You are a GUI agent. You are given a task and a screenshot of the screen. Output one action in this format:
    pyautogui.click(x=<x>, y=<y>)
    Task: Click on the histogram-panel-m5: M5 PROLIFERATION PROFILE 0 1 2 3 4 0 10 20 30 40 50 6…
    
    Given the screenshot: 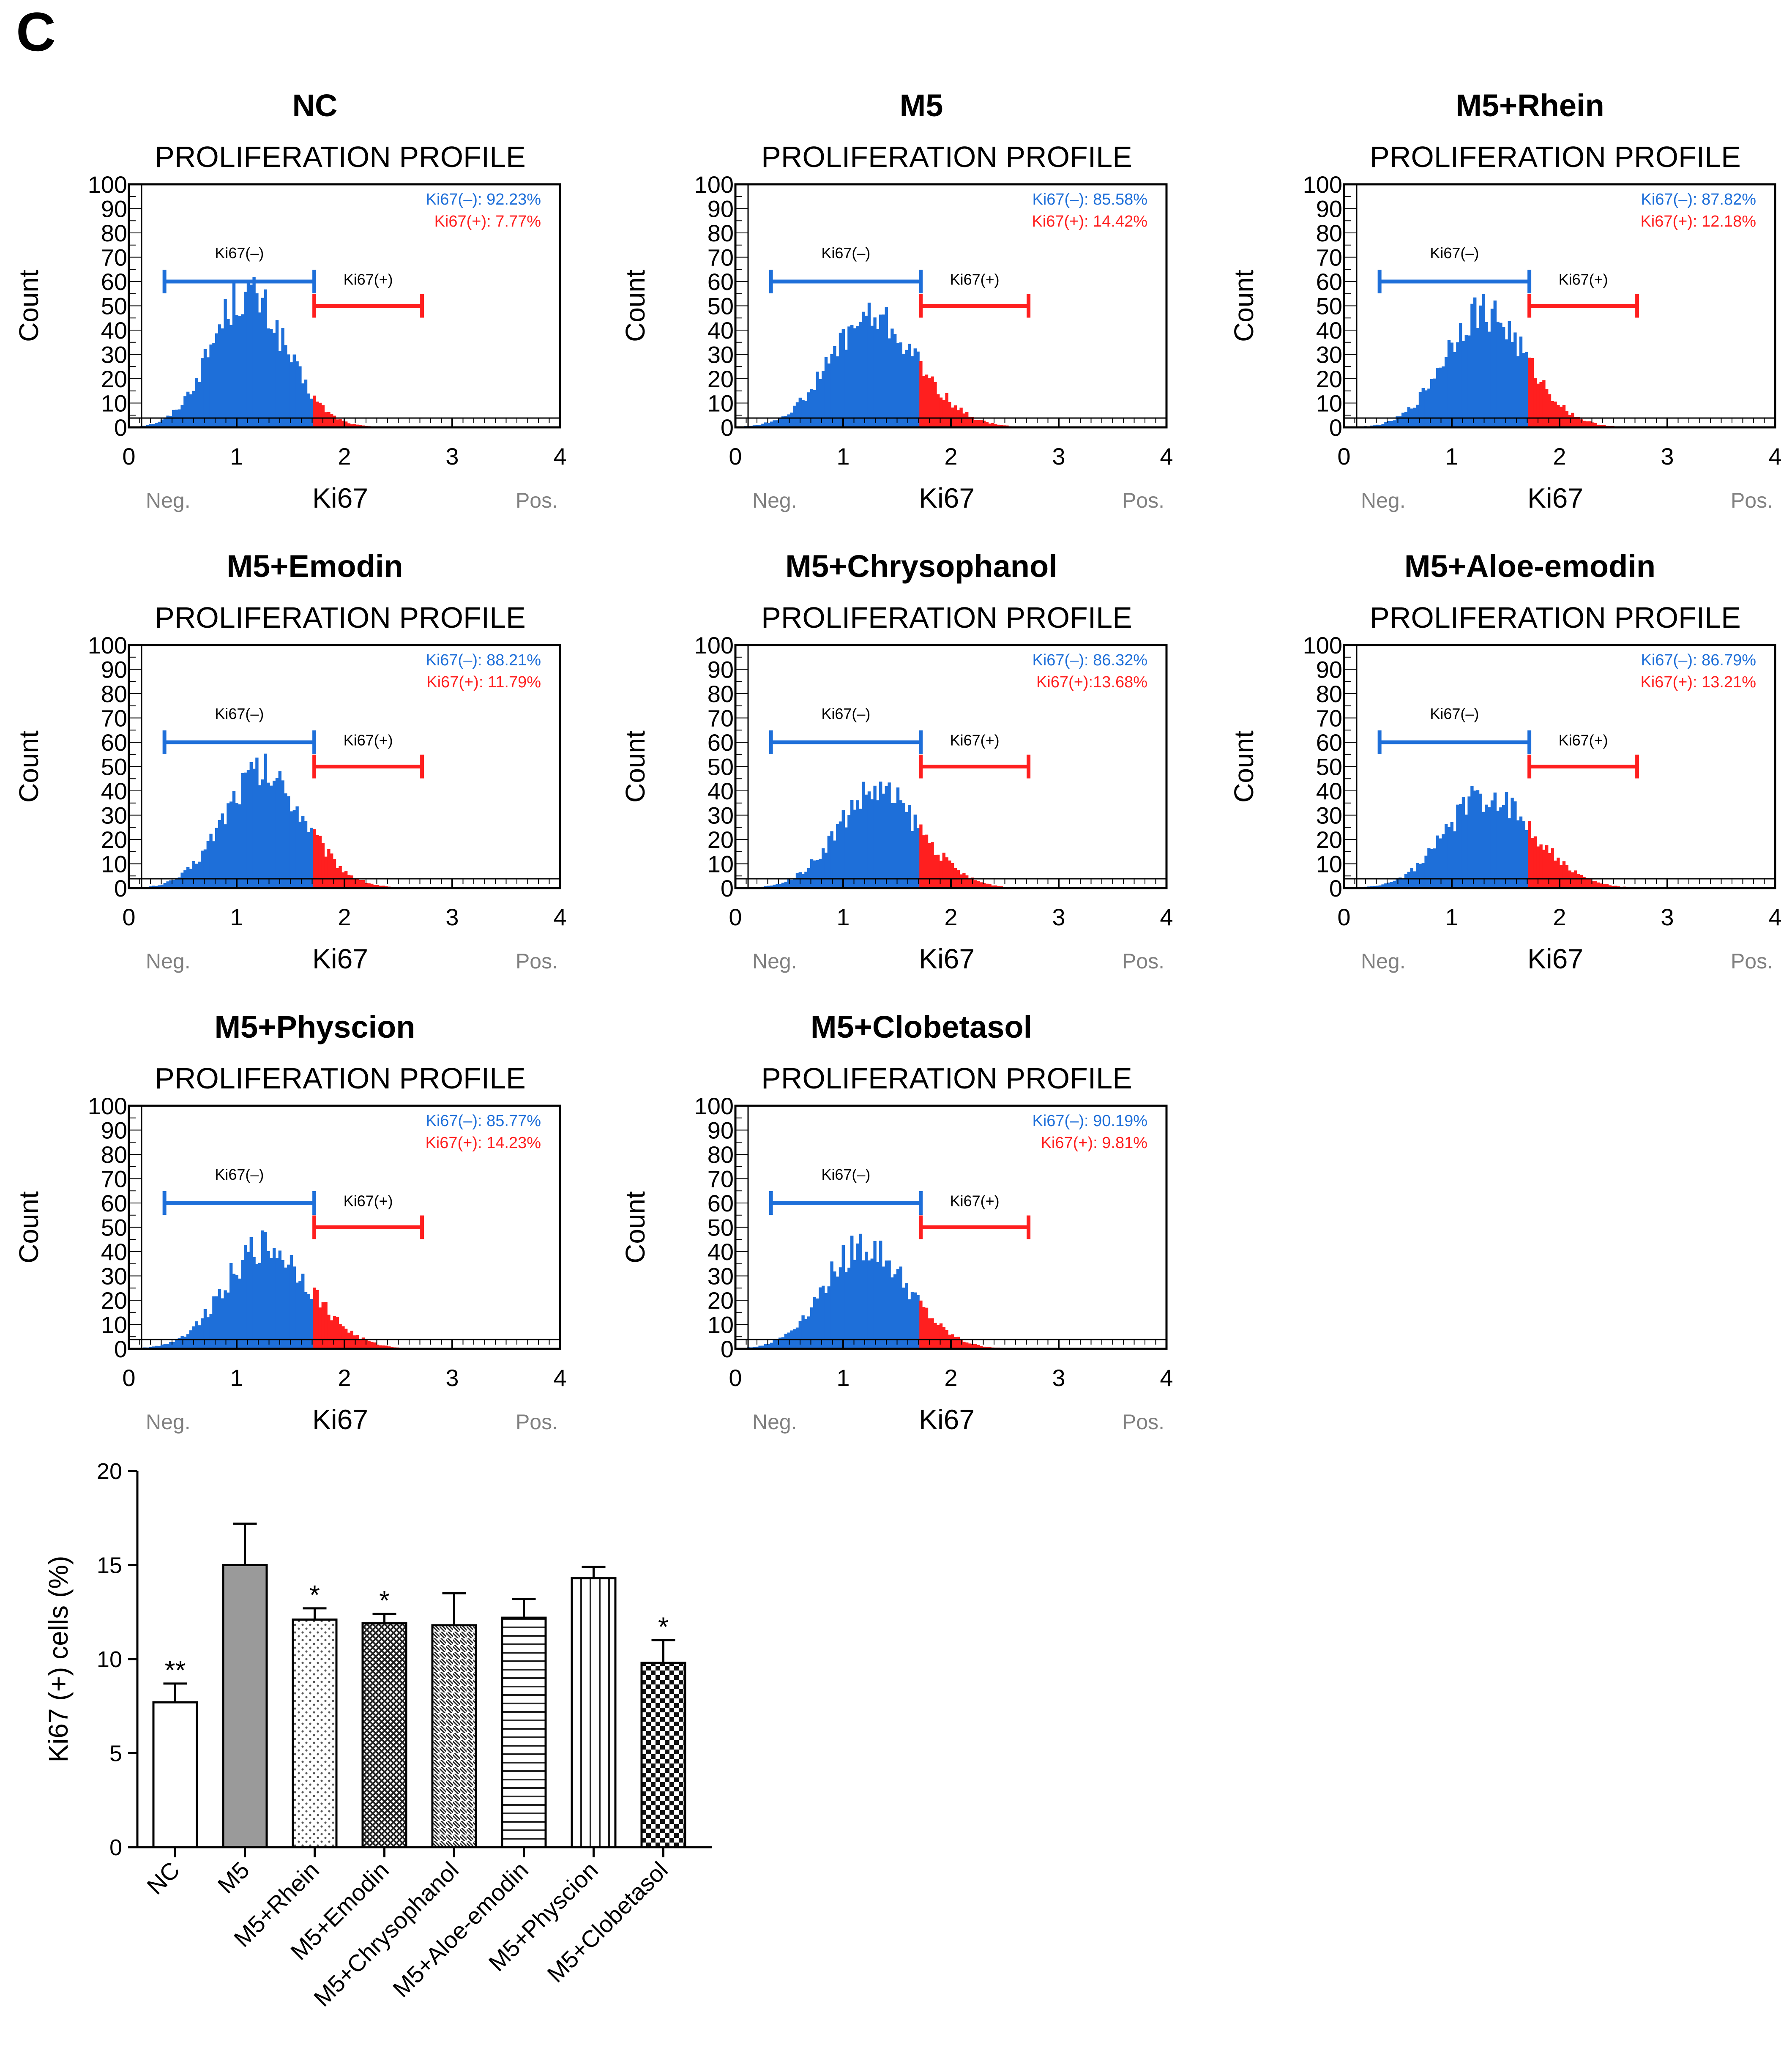 What is the action you would take?
    pyautogui.click(x=911, y=317)
    